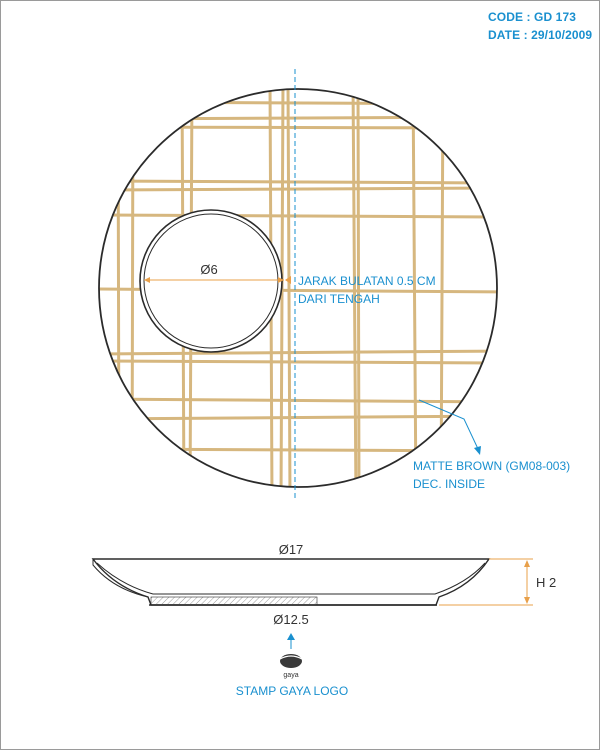 The image size is (600, 750). I want to click on stamp-callout: gaya STAMP GAYA LOGO, so click(292, 665).